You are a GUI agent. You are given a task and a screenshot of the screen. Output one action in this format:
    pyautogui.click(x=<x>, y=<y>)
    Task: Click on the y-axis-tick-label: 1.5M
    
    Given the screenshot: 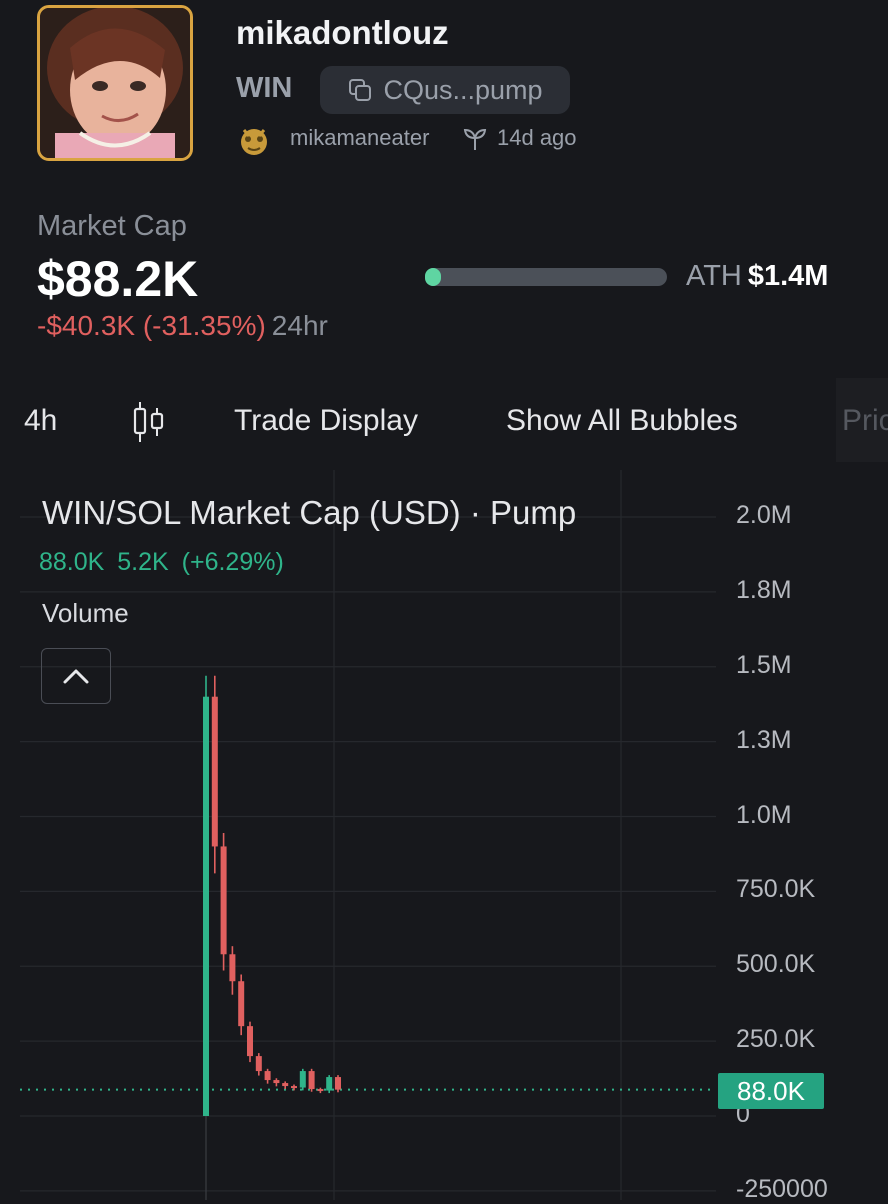 What is the action you would take?
    pyautogui.click(x=764, y=664)
    